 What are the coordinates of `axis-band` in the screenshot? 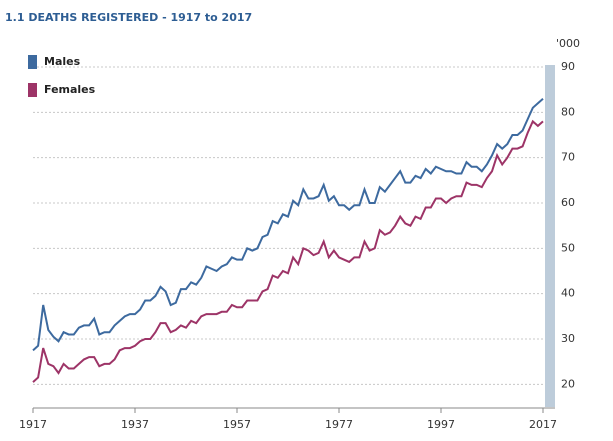 It's located at (550, 236).